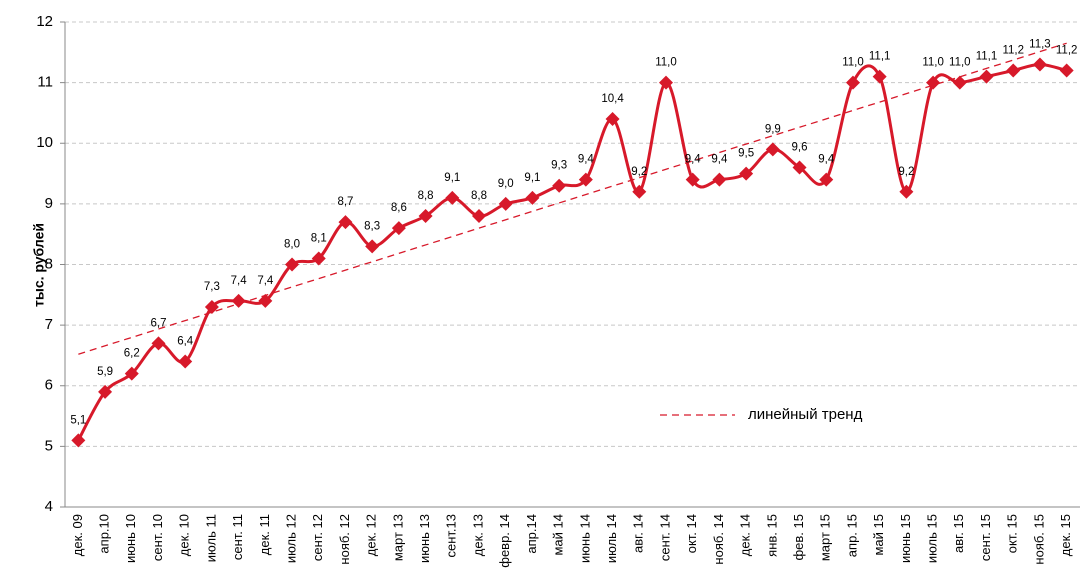 The image size is (1085, 585). I want to click on x-tick-label: март 13, so click(397, 537).